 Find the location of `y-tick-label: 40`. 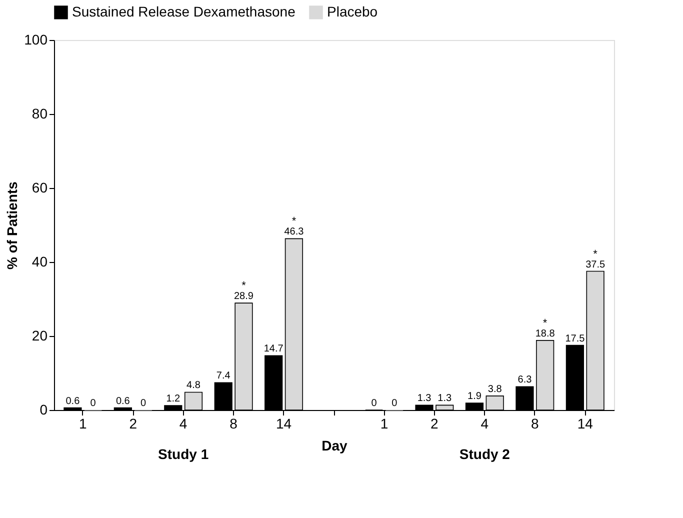

y-tick-label: 40 is located at coordinates (40, 262).